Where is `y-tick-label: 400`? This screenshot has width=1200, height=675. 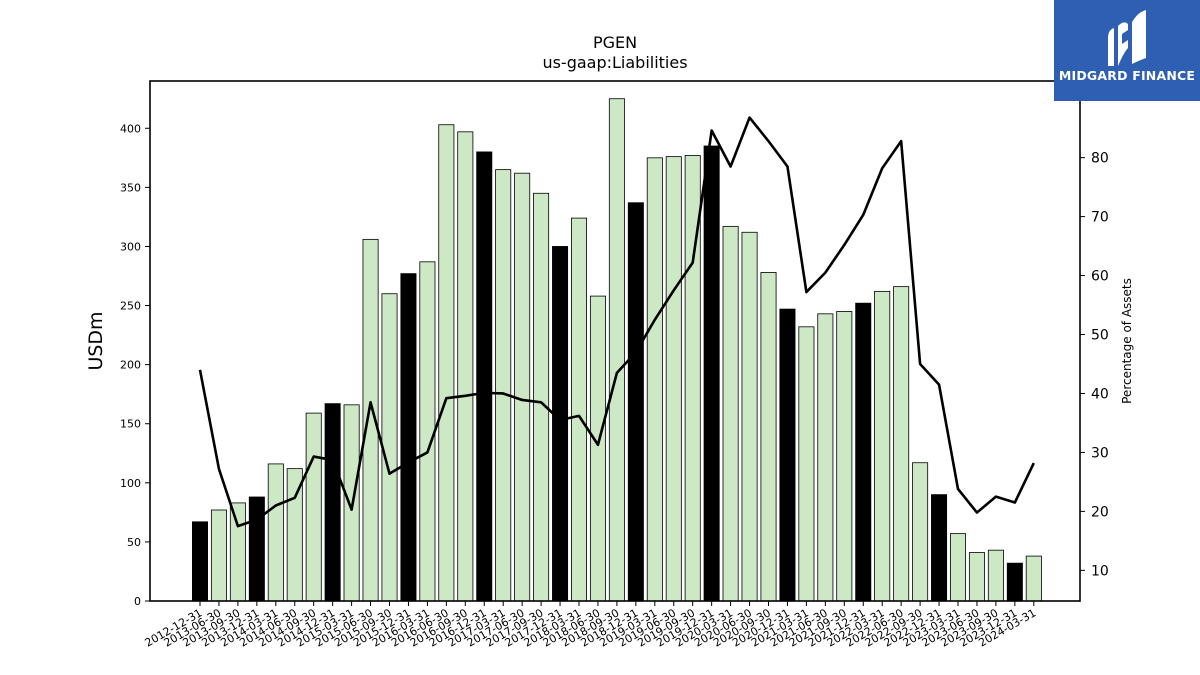 y-tick-label: 400 is located at coordinates (130, 128).